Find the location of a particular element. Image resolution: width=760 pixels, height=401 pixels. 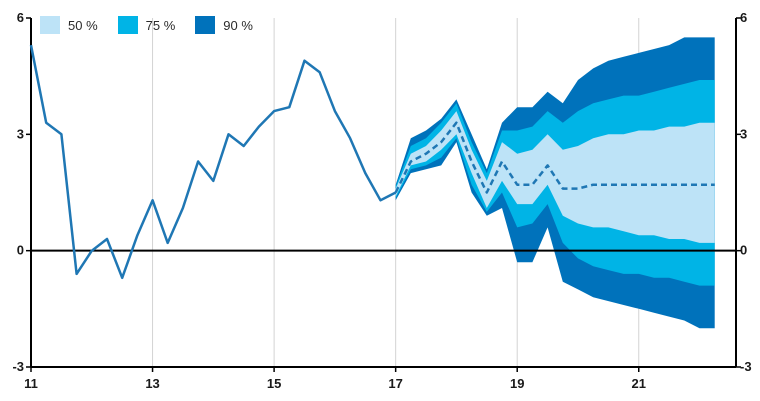

x-tick-label-21: 21 is located at coordinates (639, 383).